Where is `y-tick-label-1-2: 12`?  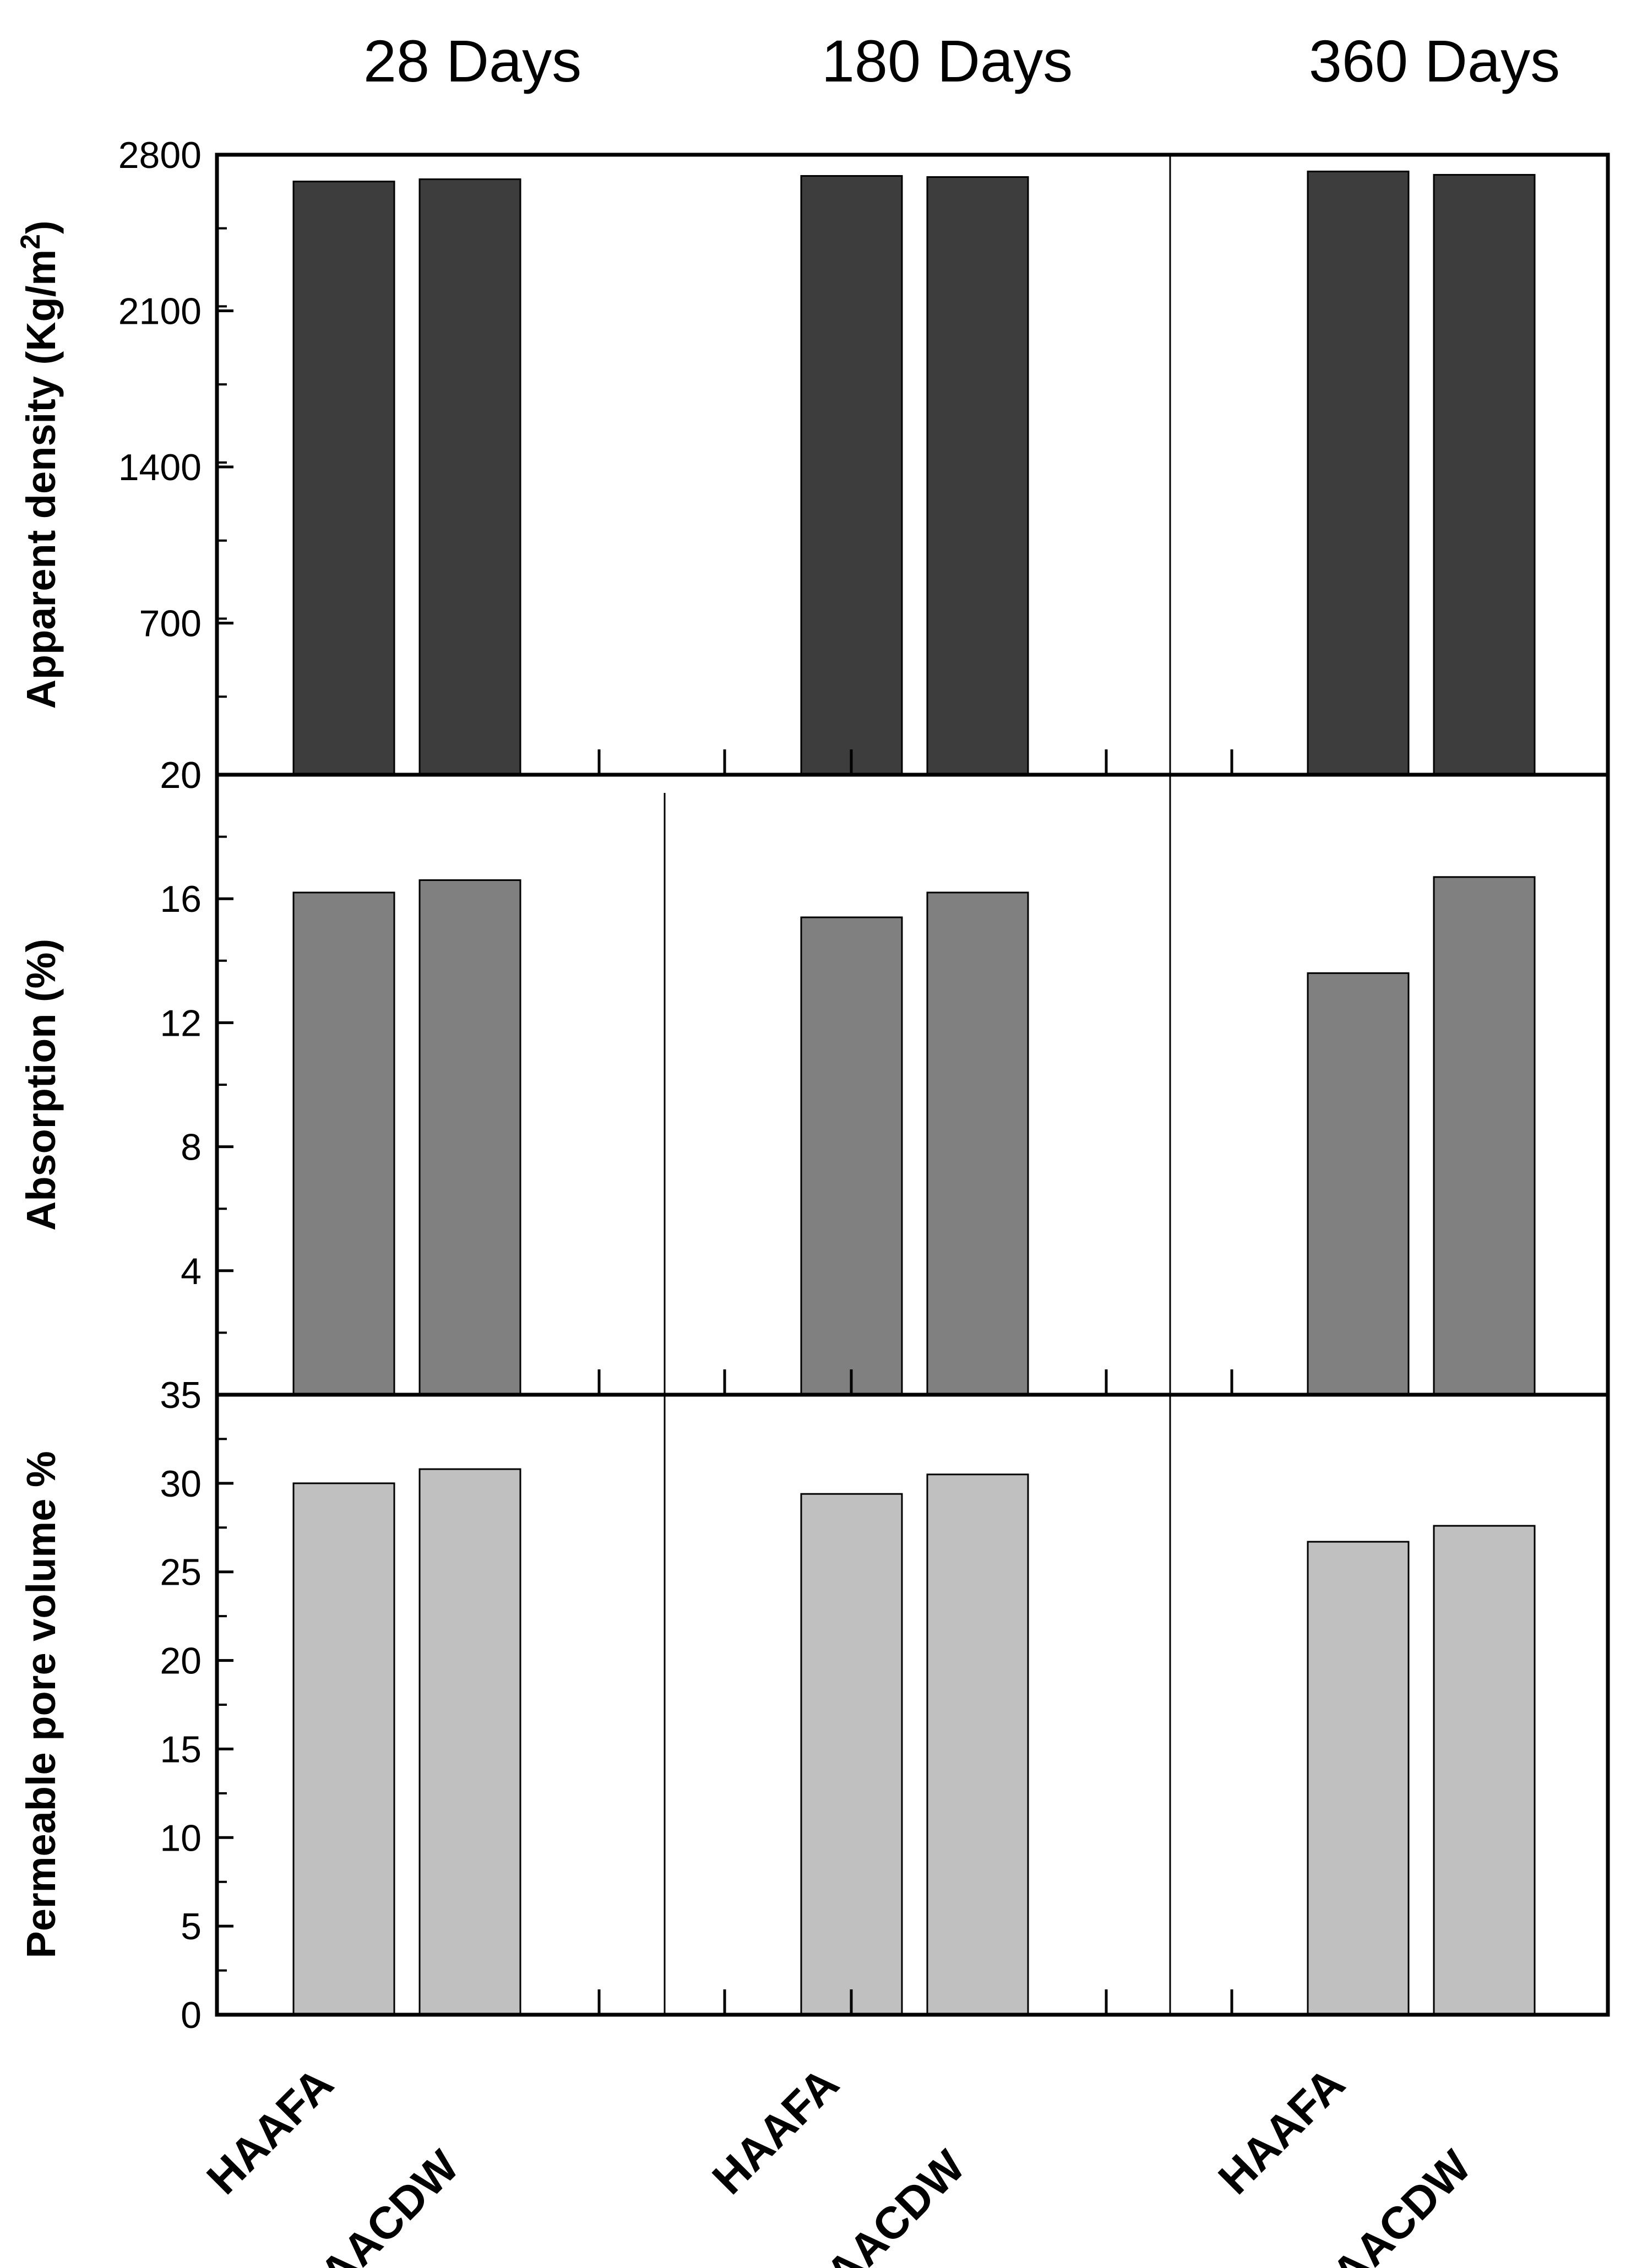 y-tick-label-1-2: 12 is located at coordinates (181, 1023).